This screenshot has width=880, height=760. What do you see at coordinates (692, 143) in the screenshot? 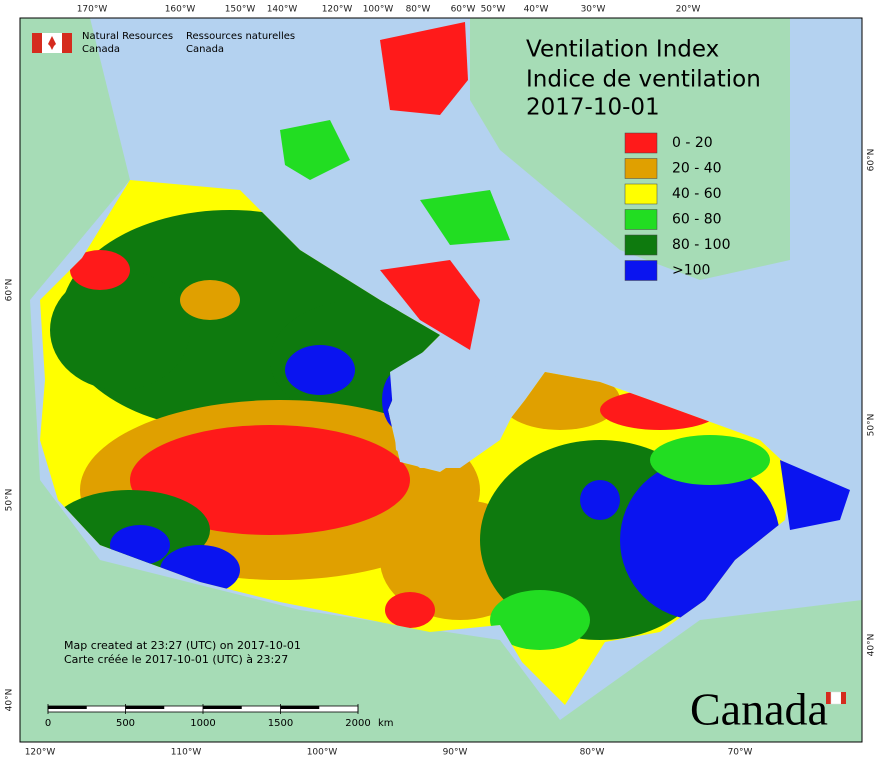
I see `legend-label: 0 - 20` at bounding box center [692, 143].